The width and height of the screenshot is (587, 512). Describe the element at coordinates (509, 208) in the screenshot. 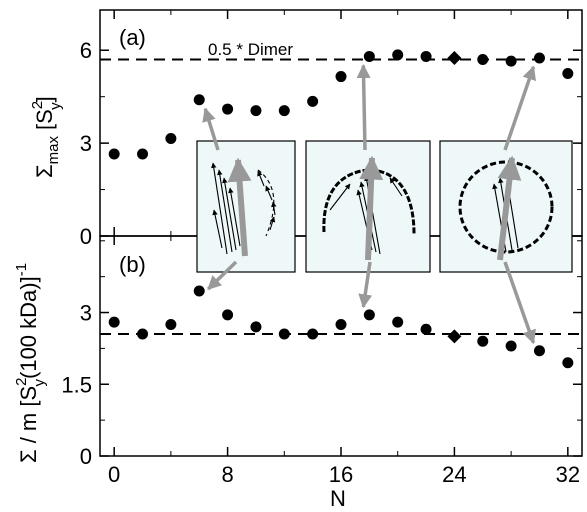

I see `inset-3-total-moment` at that location.